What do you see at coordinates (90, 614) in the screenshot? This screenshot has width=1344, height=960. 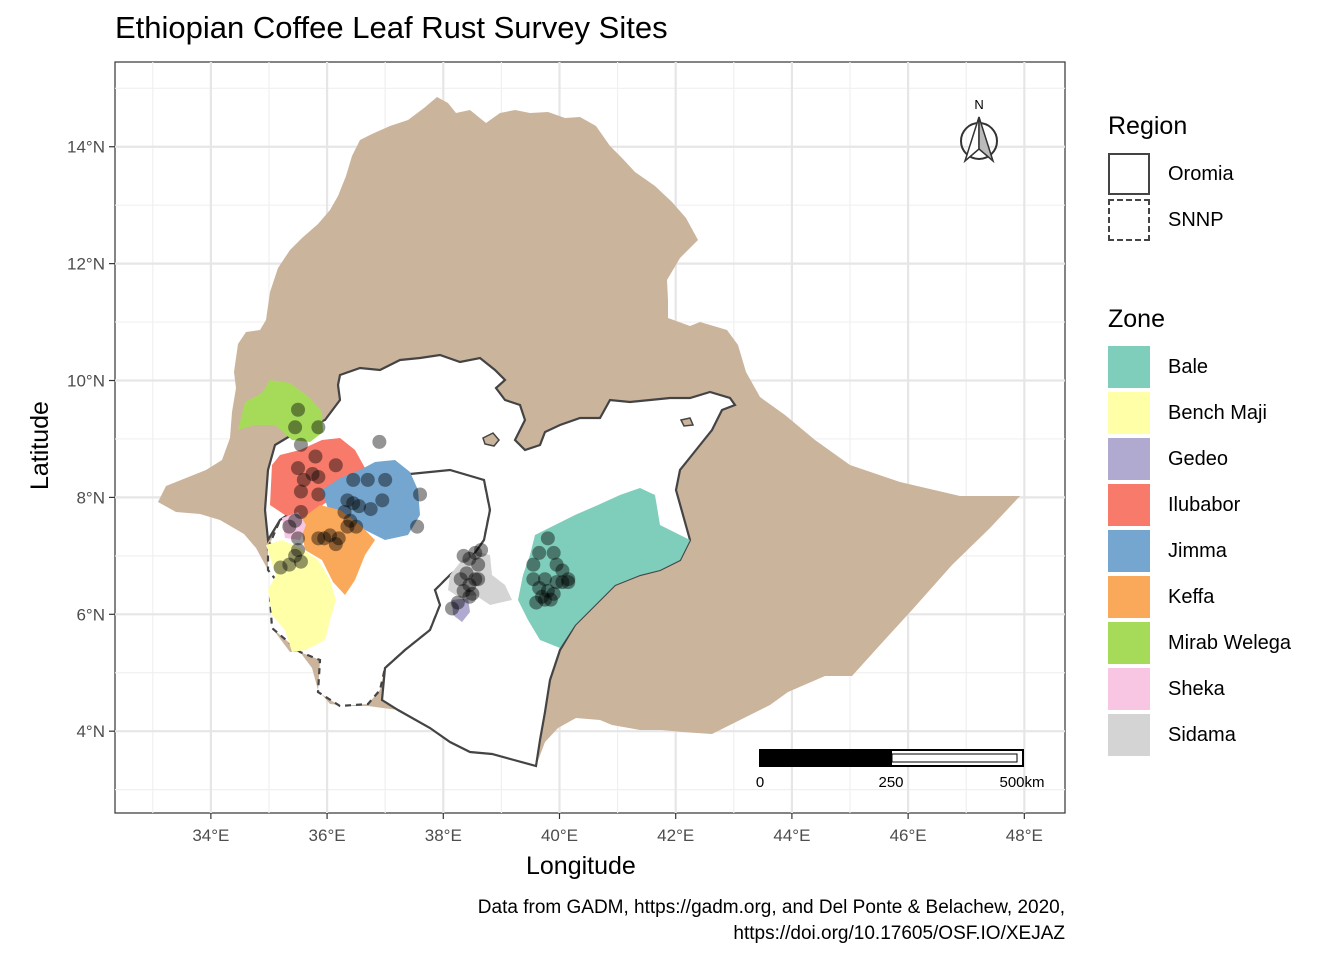 I see `y-tick-label: 6°N` at bounding box center [90, 614].